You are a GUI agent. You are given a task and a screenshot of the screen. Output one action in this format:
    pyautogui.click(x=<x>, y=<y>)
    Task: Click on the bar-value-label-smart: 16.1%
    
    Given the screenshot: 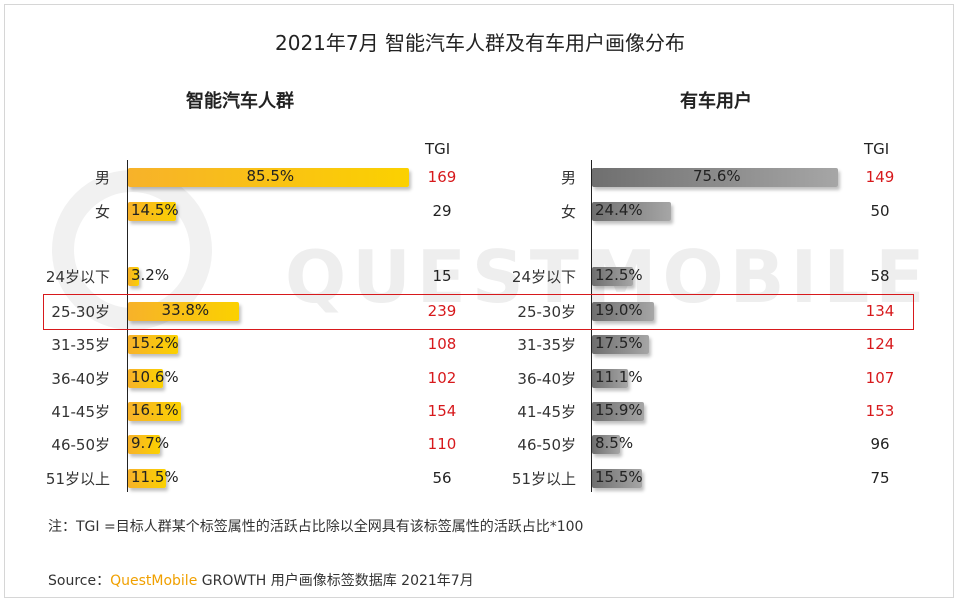 What is the action you would take?
    pyautogui.click(x=155, y=410)
    